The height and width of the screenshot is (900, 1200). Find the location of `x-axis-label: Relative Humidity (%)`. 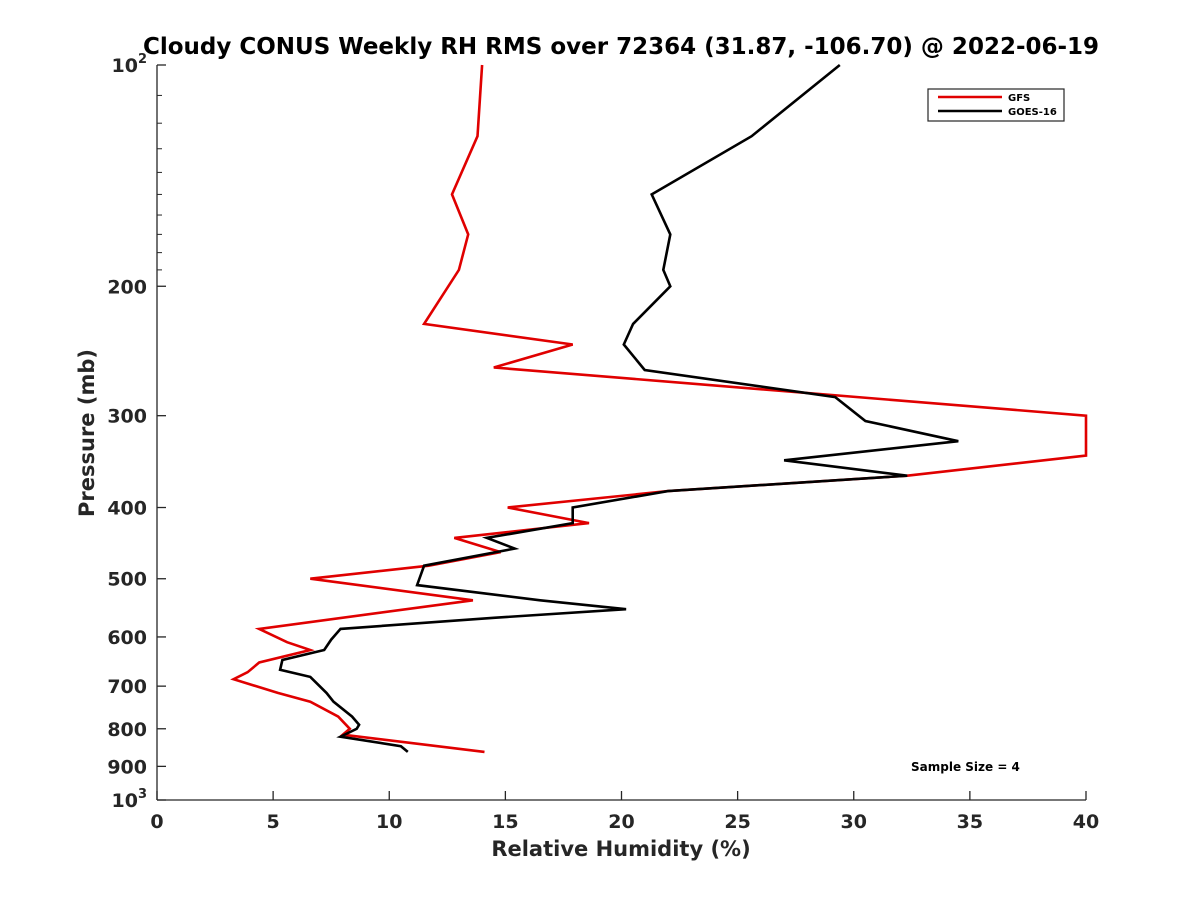

x-axis-label: Relative Humidity (%) is located at coordinates (620, 849).